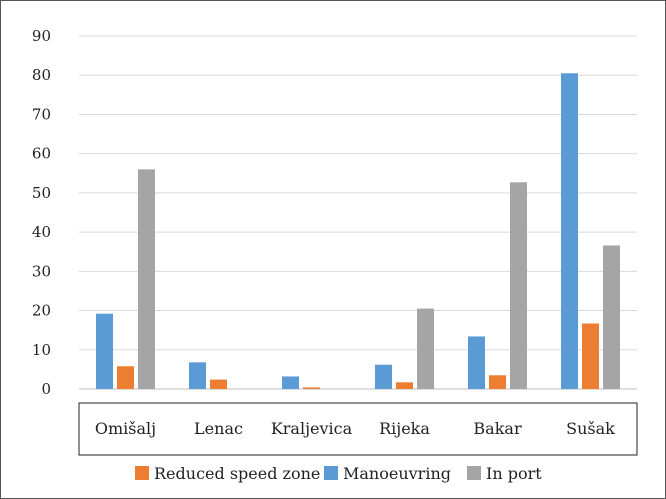 The width and height of the screenshot is (666, 499). I want to click on y-tick-label: 0, so click(46, 389).